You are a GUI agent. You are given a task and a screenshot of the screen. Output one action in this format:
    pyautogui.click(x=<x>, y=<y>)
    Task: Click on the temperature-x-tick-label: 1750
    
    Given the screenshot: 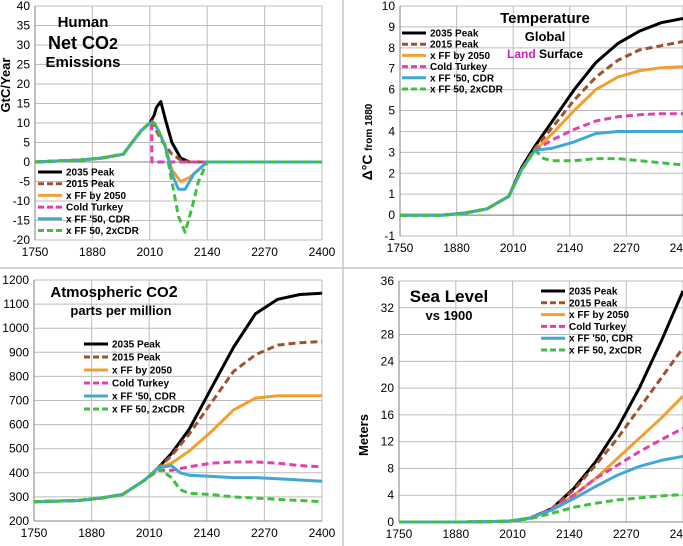 What is the action you would take?
    pyautogui.click(x=400, y=248)
    